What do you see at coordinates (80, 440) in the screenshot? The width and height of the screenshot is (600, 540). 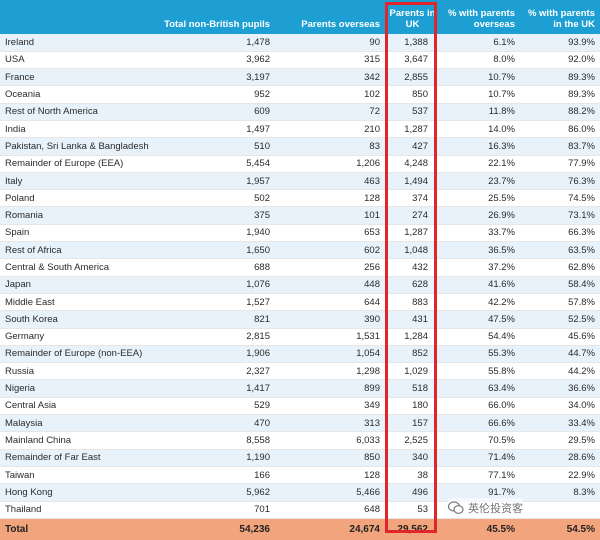 I see `row-region: Mainland China` at bounding box center [80, 440].